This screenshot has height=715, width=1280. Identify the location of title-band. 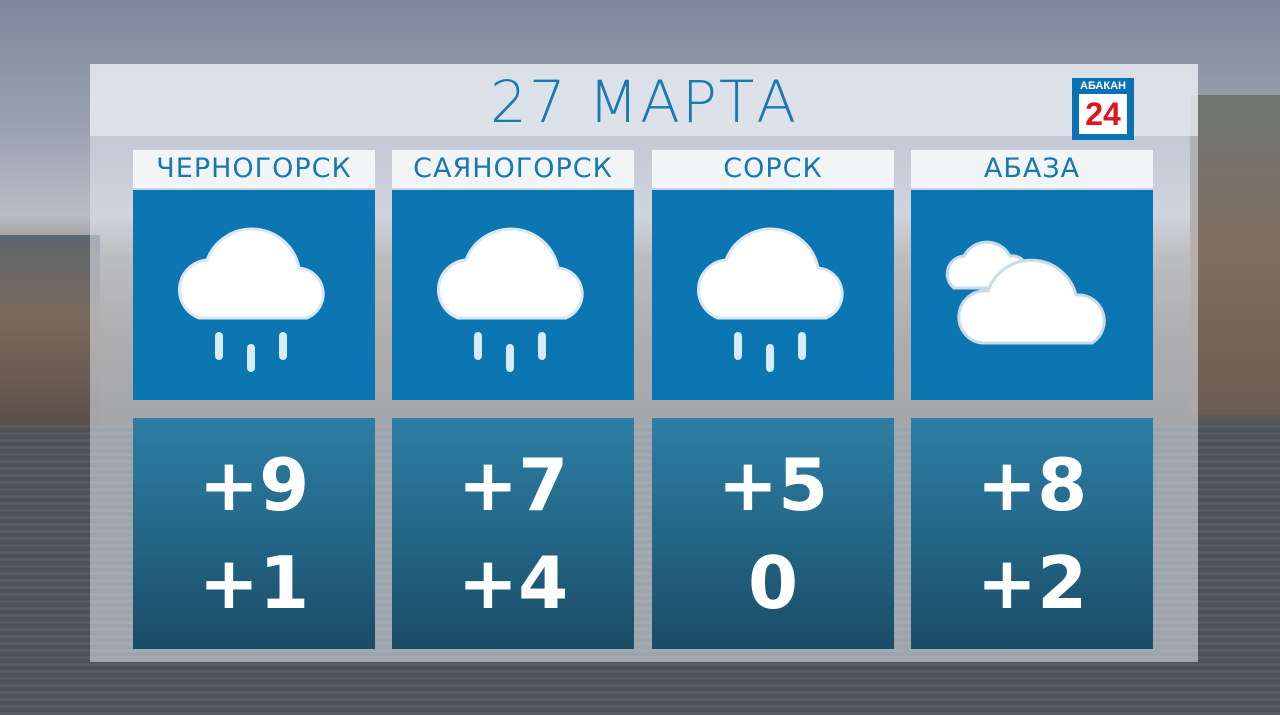
(644, 100).